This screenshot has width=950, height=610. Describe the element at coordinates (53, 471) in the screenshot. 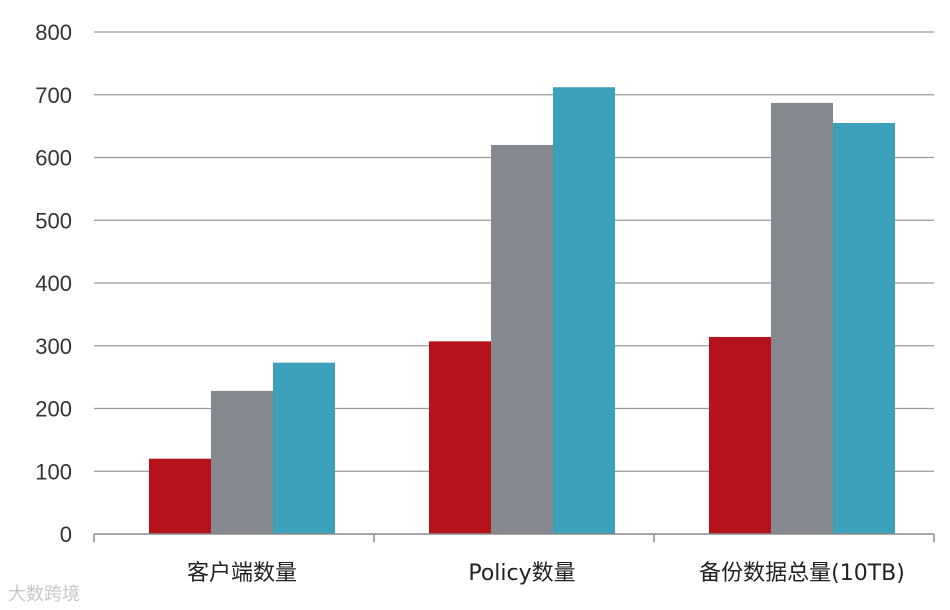

I see `y-tick-label: 100` at that location.